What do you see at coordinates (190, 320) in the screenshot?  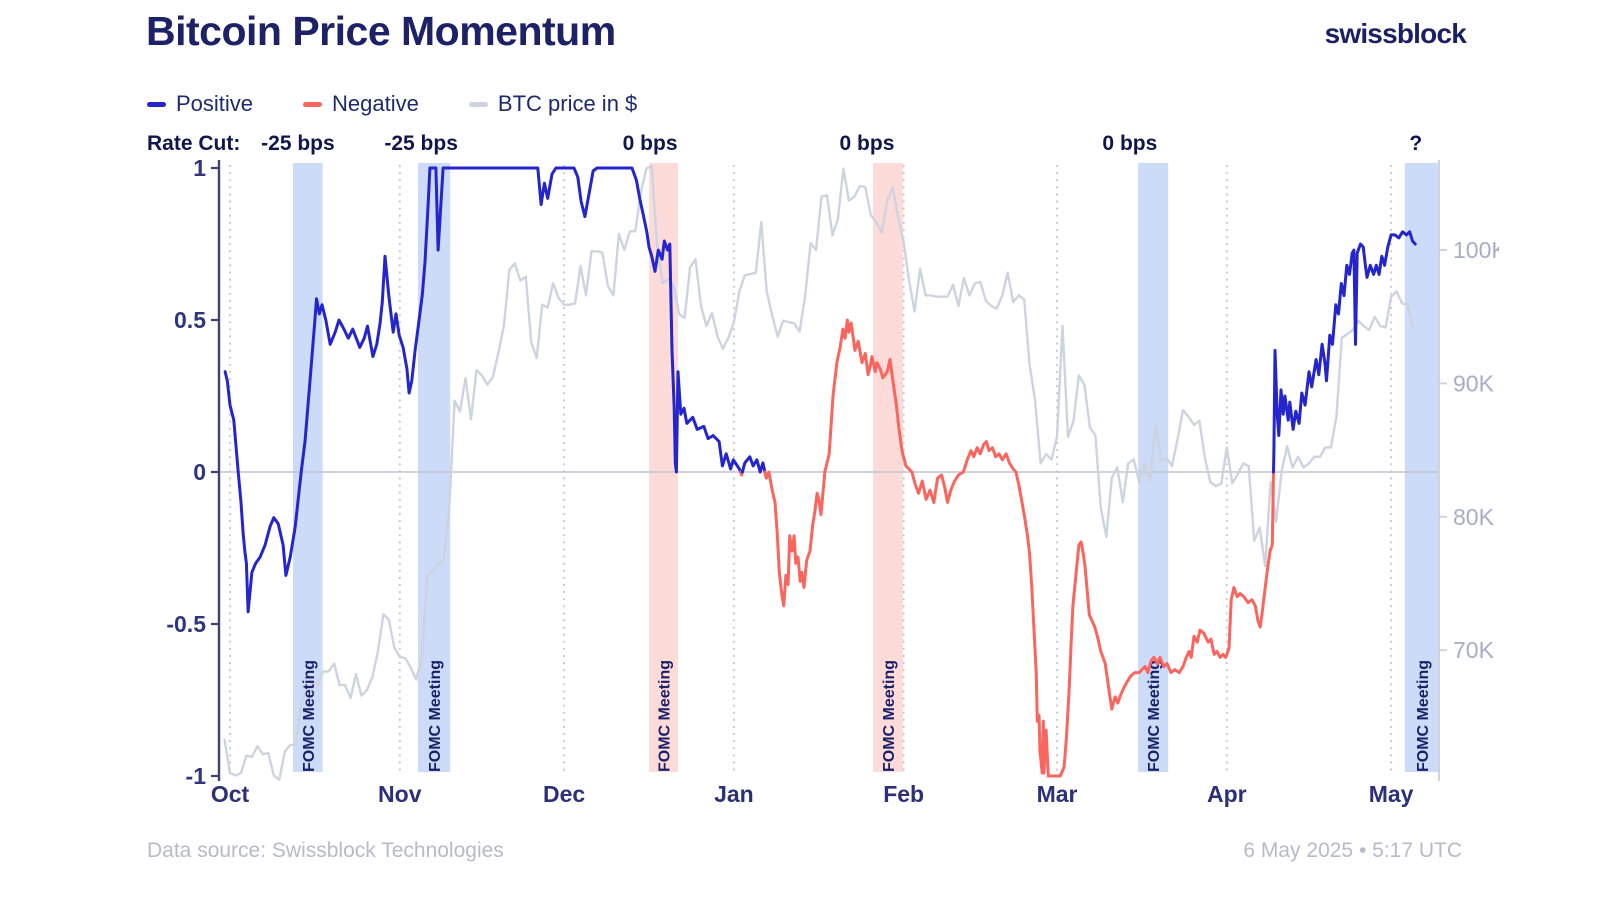 I see `left-axis-tick-label: 0.5` at bounding box center [190, 320].